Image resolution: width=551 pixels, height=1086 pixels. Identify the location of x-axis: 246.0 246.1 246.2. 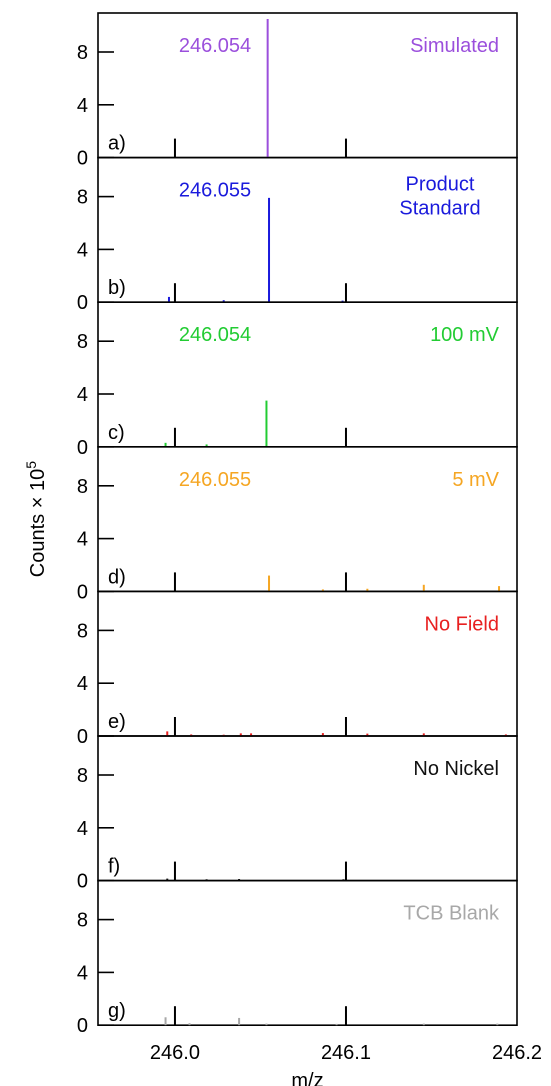
(346, 1053).